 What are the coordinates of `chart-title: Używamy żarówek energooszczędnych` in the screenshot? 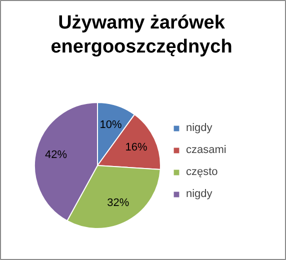 It's located at (141, 35).